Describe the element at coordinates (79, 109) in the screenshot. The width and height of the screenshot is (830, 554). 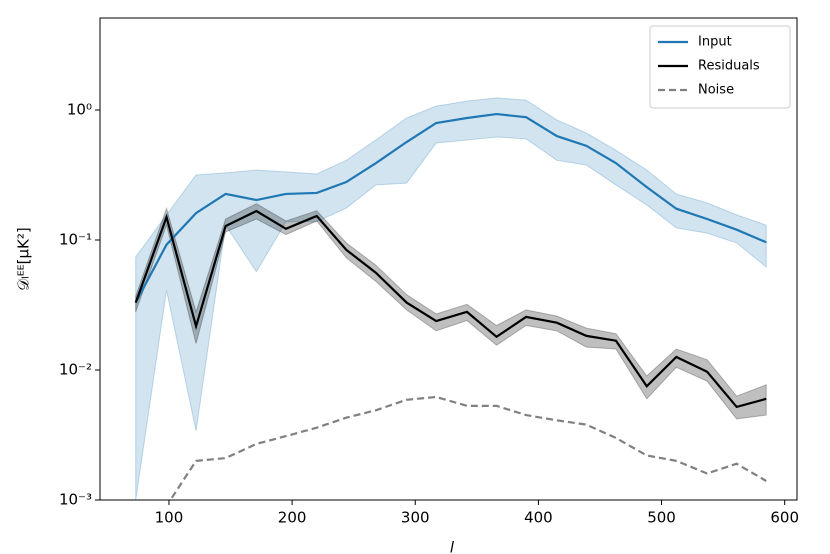
I see `y-tick-label: 10⁰` at that location.